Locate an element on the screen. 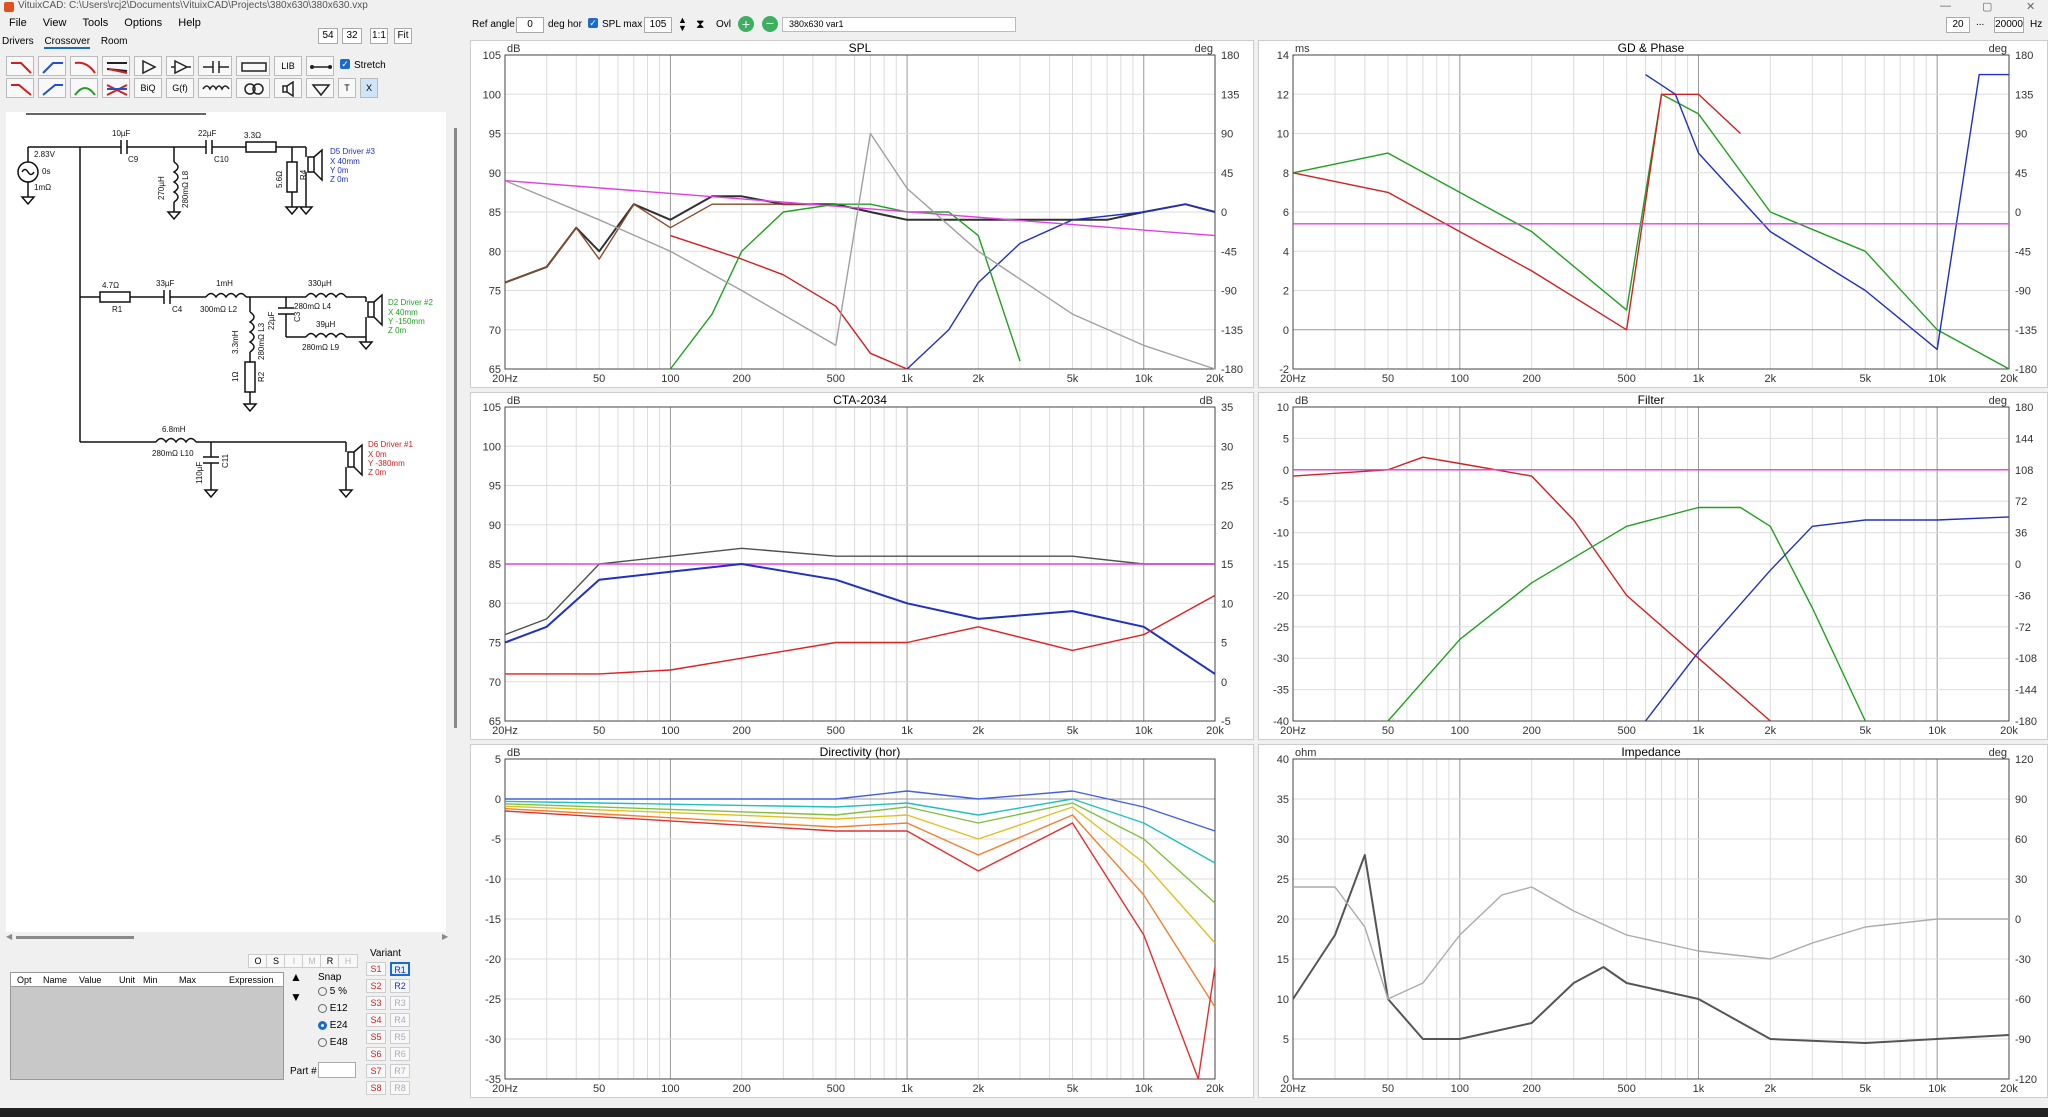 The image size is (2048, 1117). variant-r8-button: R8 is located at coordinates (400, 1088).